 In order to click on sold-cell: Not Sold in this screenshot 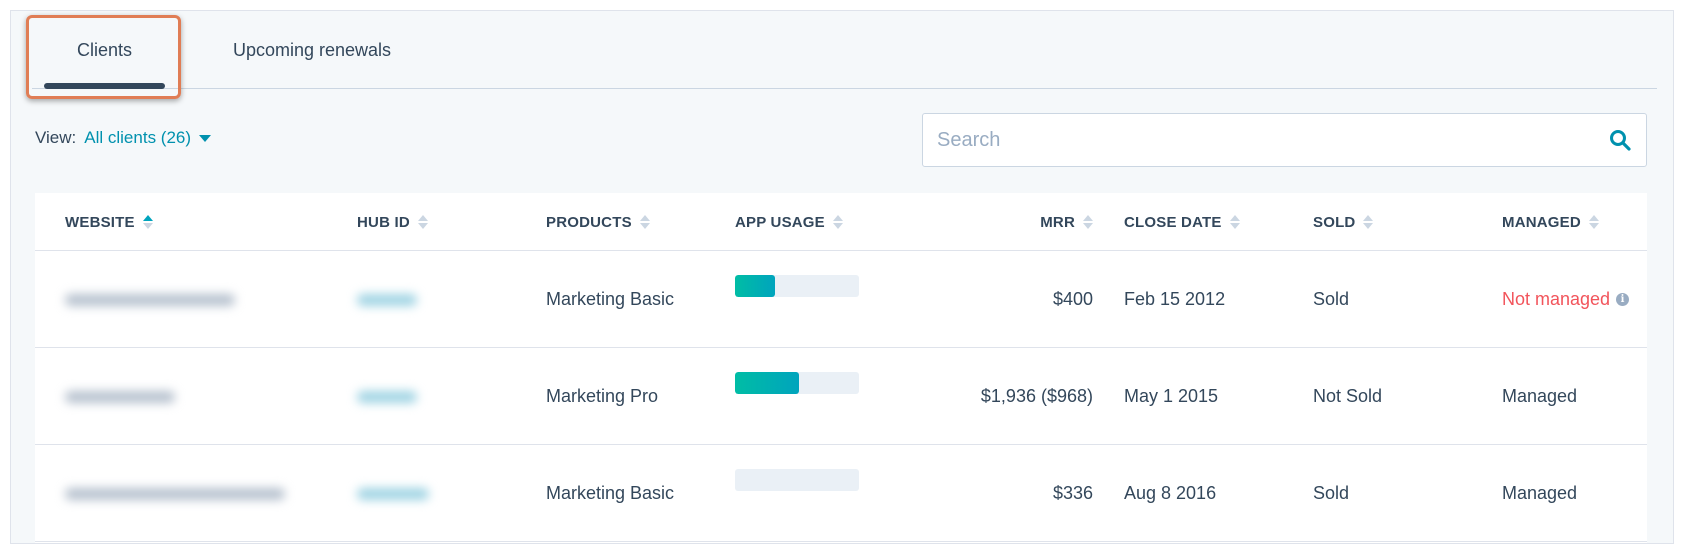, I will do `click(1348, 396)`.